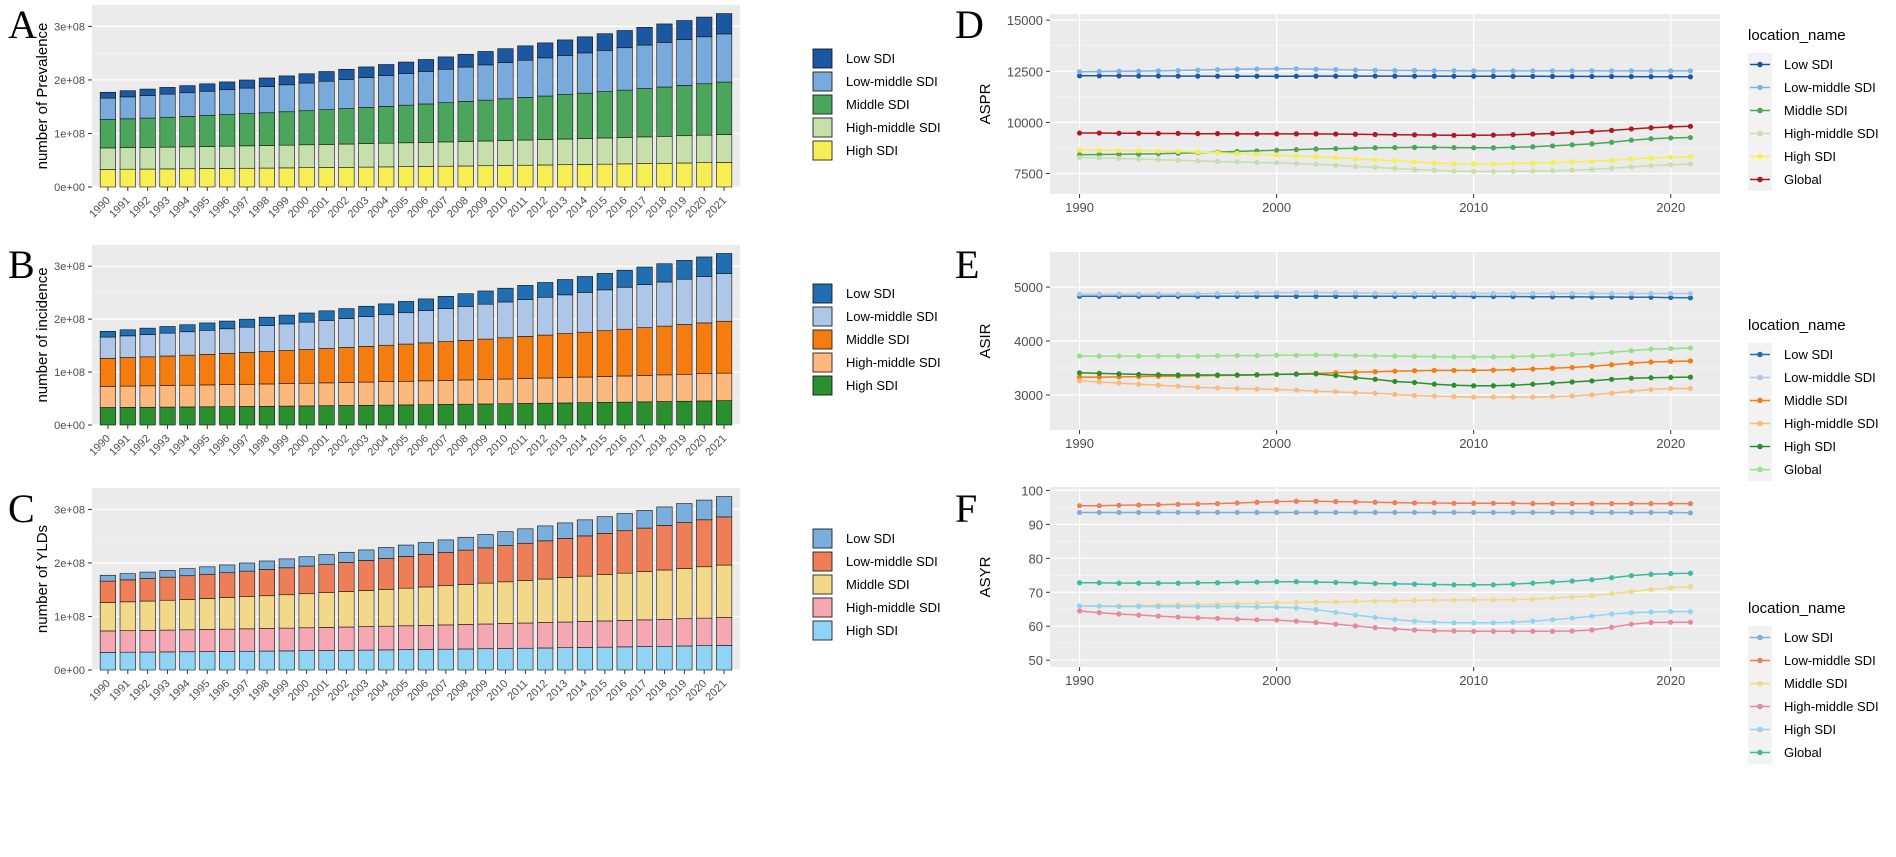 This screenshot has height=857, width=1896. What do you see at coordinates (1237, 355) in the screenshot?
I see `point-global-1998` at bounding box center [1237, 355].